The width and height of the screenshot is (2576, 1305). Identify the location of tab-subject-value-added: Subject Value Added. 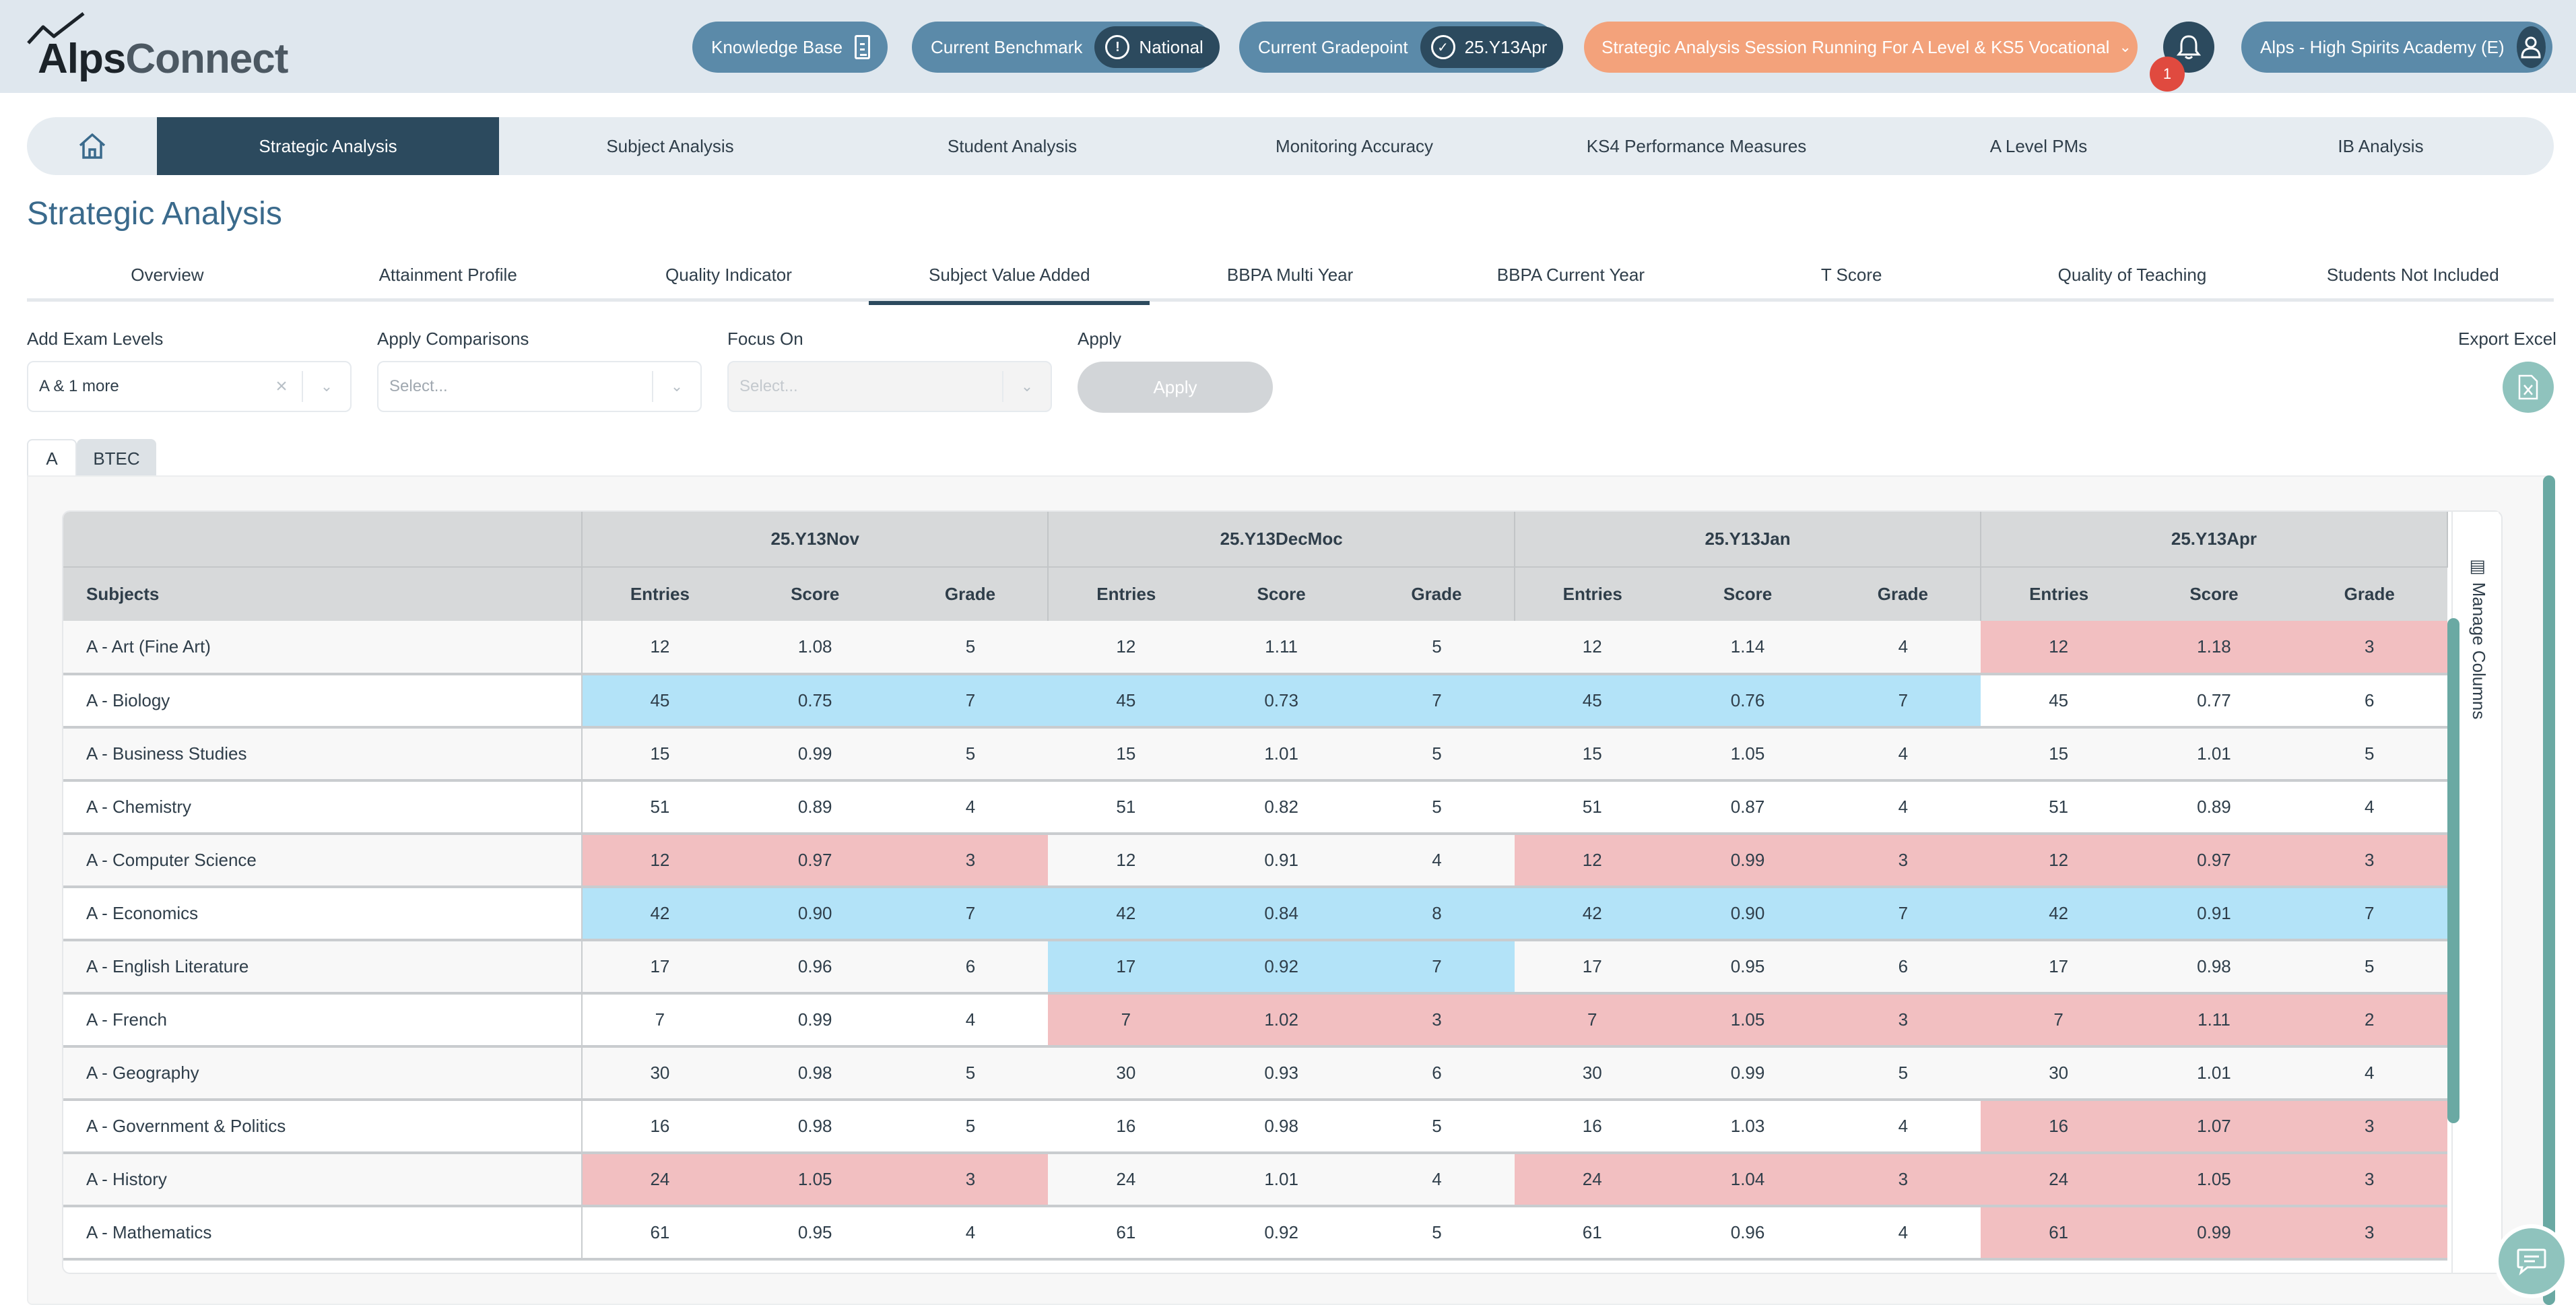
(1009, 276).